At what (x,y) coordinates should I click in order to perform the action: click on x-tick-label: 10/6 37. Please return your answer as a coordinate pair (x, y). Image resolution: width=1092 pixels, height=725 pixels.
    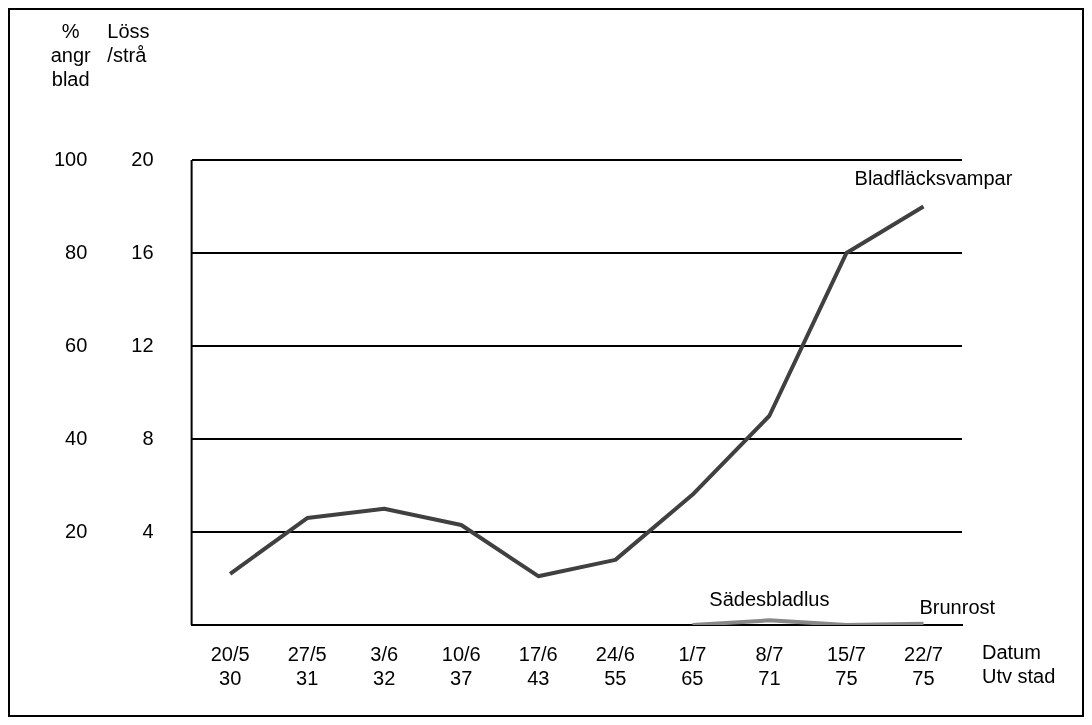
    Looking at the image, I should click on (461, 665).